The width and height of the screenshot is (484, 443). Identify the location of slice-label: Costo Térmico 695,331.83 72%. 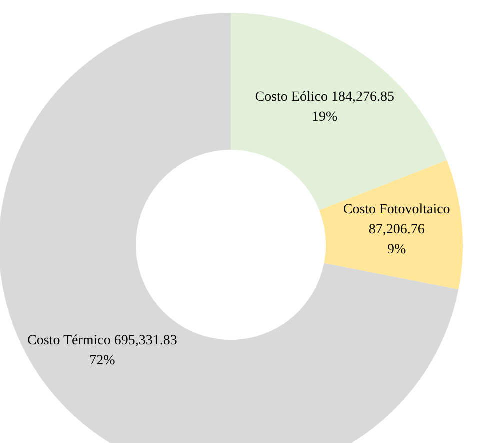
(103, 350).